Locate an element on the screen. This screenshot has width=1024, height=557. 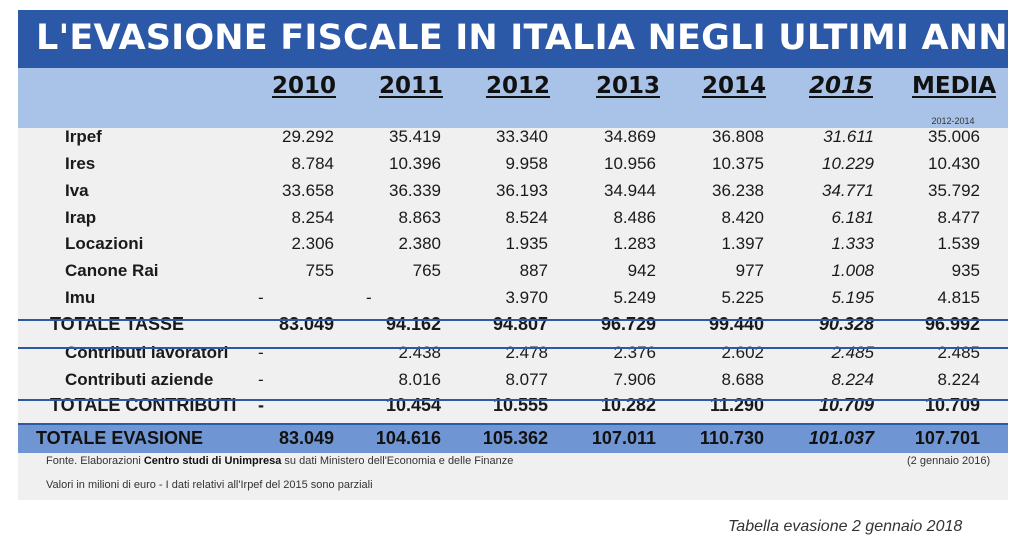
table-cell: 8.524 is located at coordinates (526, 217).